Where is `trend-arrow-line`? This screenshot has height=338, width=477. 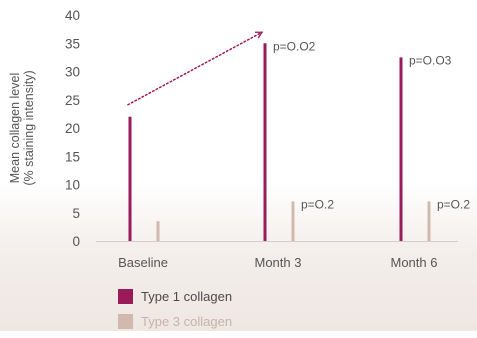
trend-arrow-line is located at coordinates (195, 68).